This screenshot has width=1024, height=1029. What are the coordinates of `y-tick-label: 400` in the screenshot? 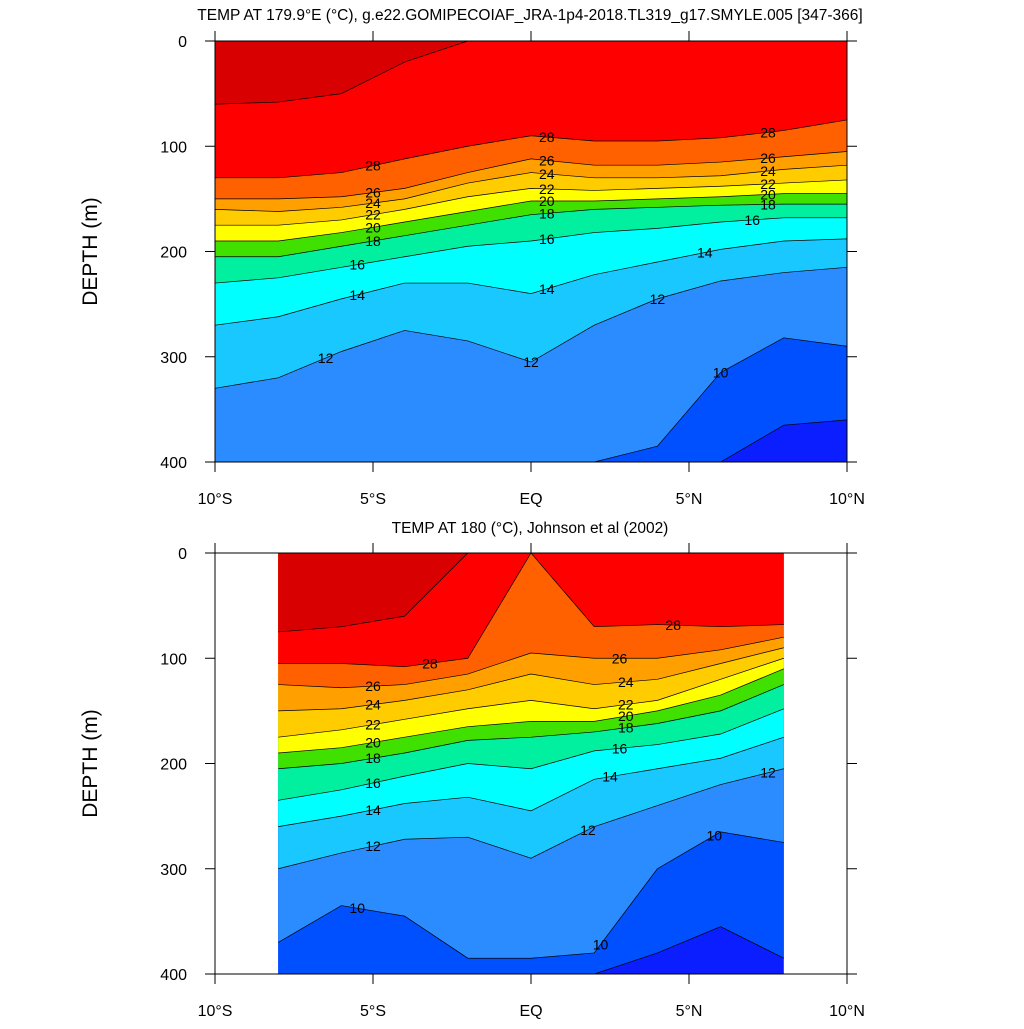 It's located at (173, 975).